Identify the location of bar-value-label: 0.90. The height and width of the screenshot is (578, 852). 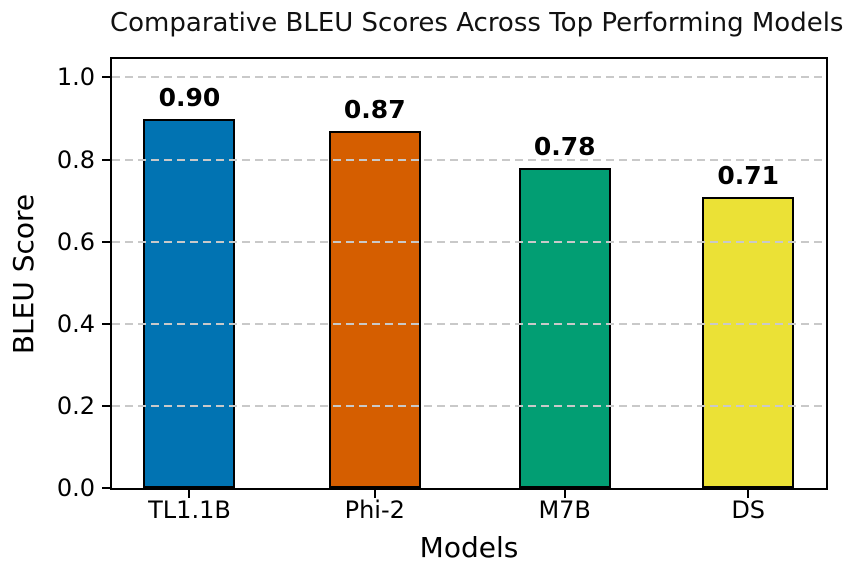
(189, 97).